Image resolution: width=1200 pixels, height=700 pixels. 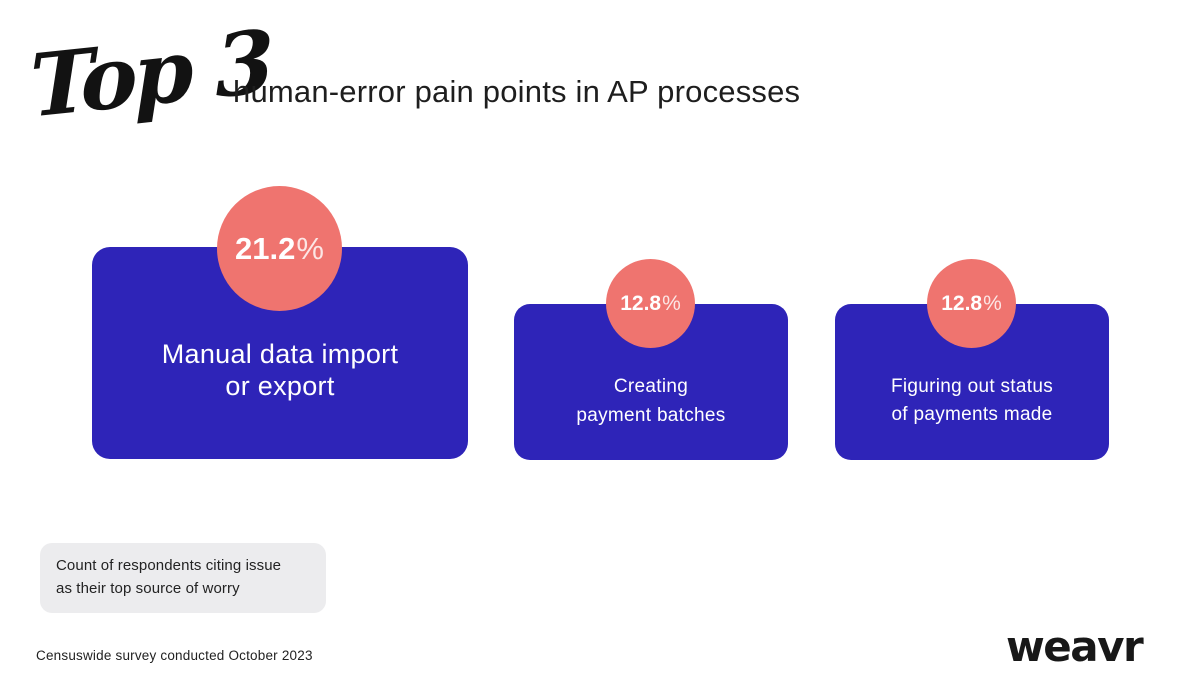 What do you see at coordinates (1075, 646) in the screenshot?
I see `weavr-logo: weavr` at bounding box center [1075, 646].